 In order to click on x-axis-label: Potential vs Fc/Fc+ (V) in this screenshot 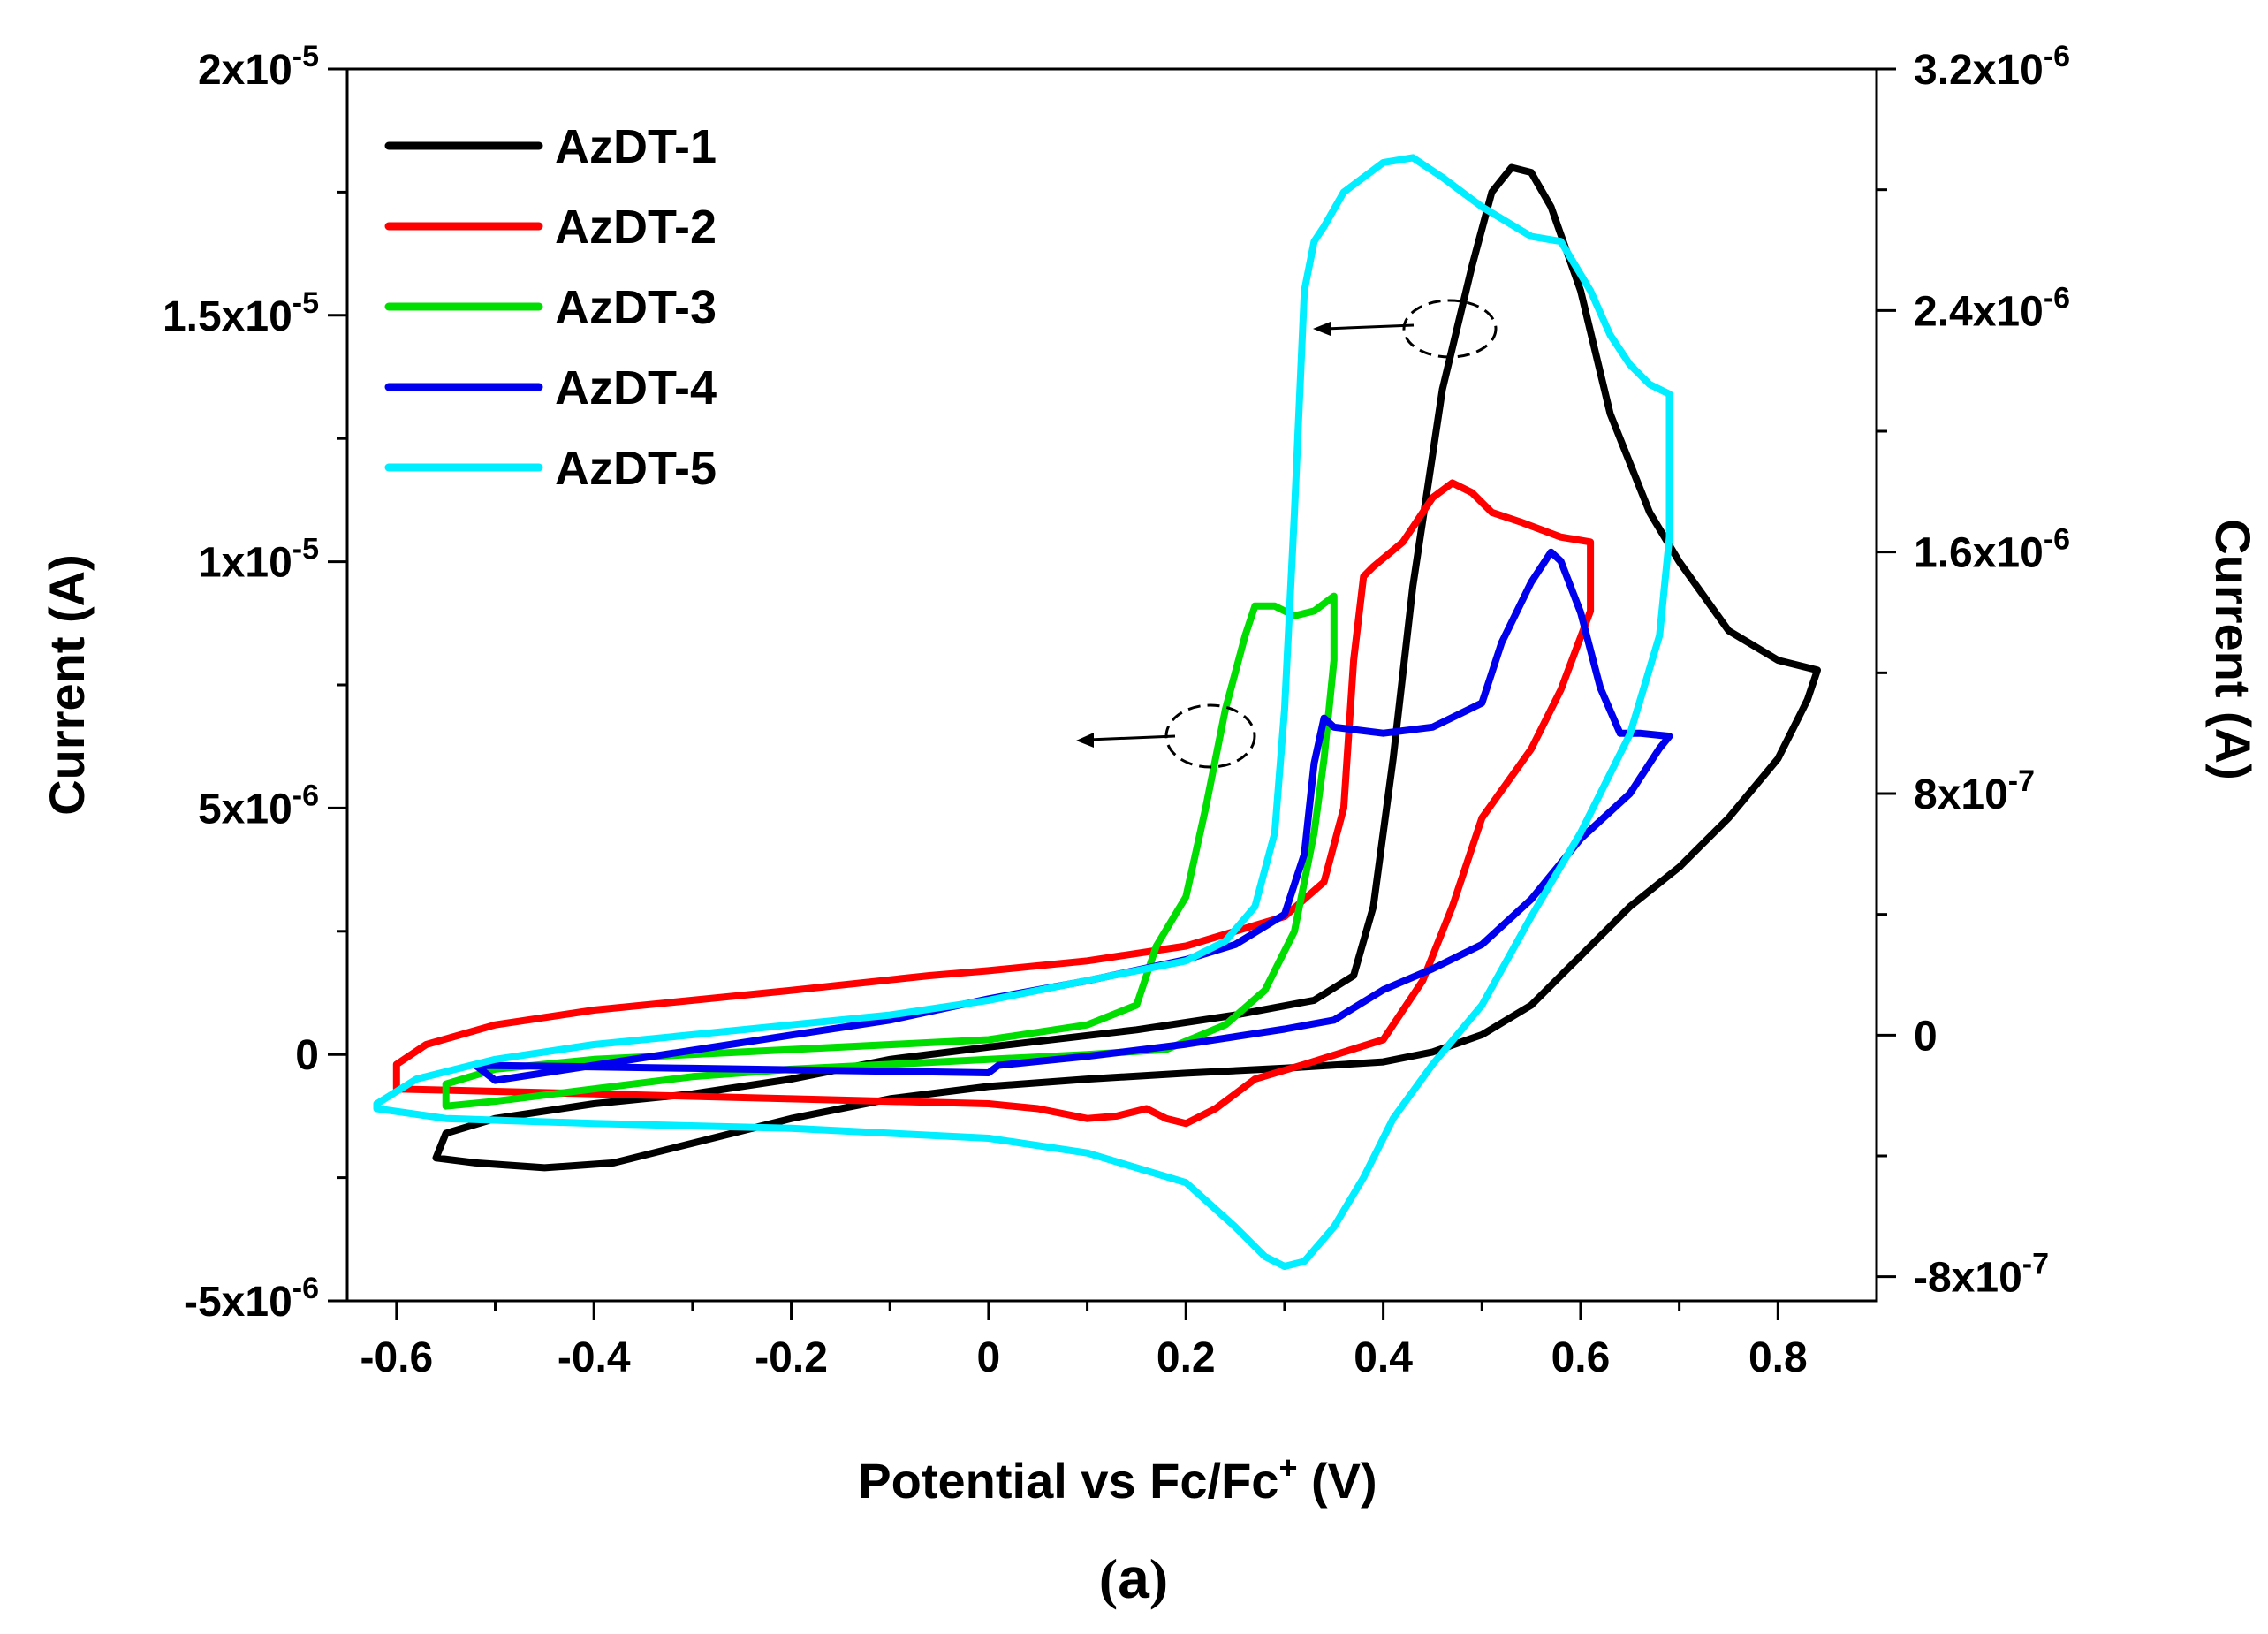, I will do `click(1117, 1479)`.